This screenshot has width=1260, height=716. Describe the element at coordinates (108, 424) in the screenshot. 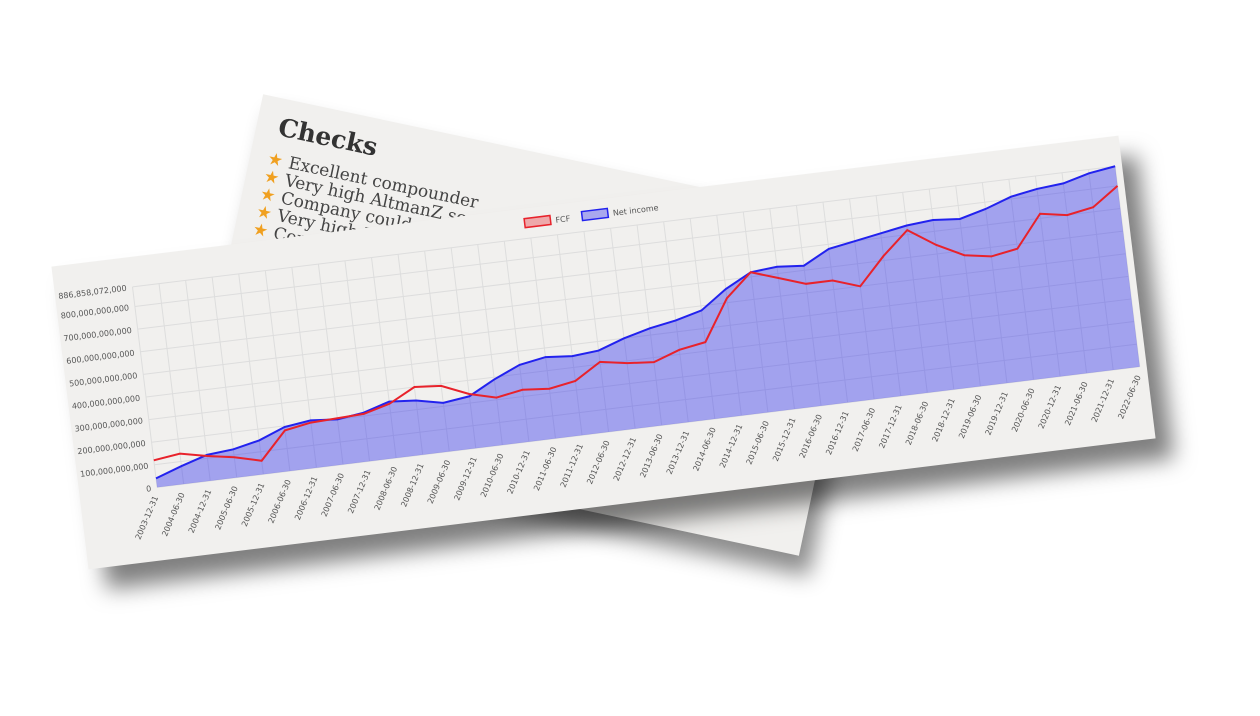

I see `y-tick-label: 300,000,000,000` at that location.